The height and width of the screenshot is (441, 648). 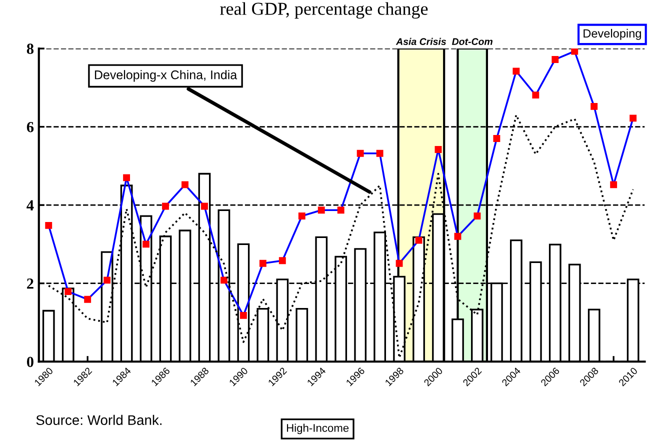 What do you see at coordinates (30, 49) in the screenshot?
I see `y-tick-label: 8` at bounding box center [30, 49].